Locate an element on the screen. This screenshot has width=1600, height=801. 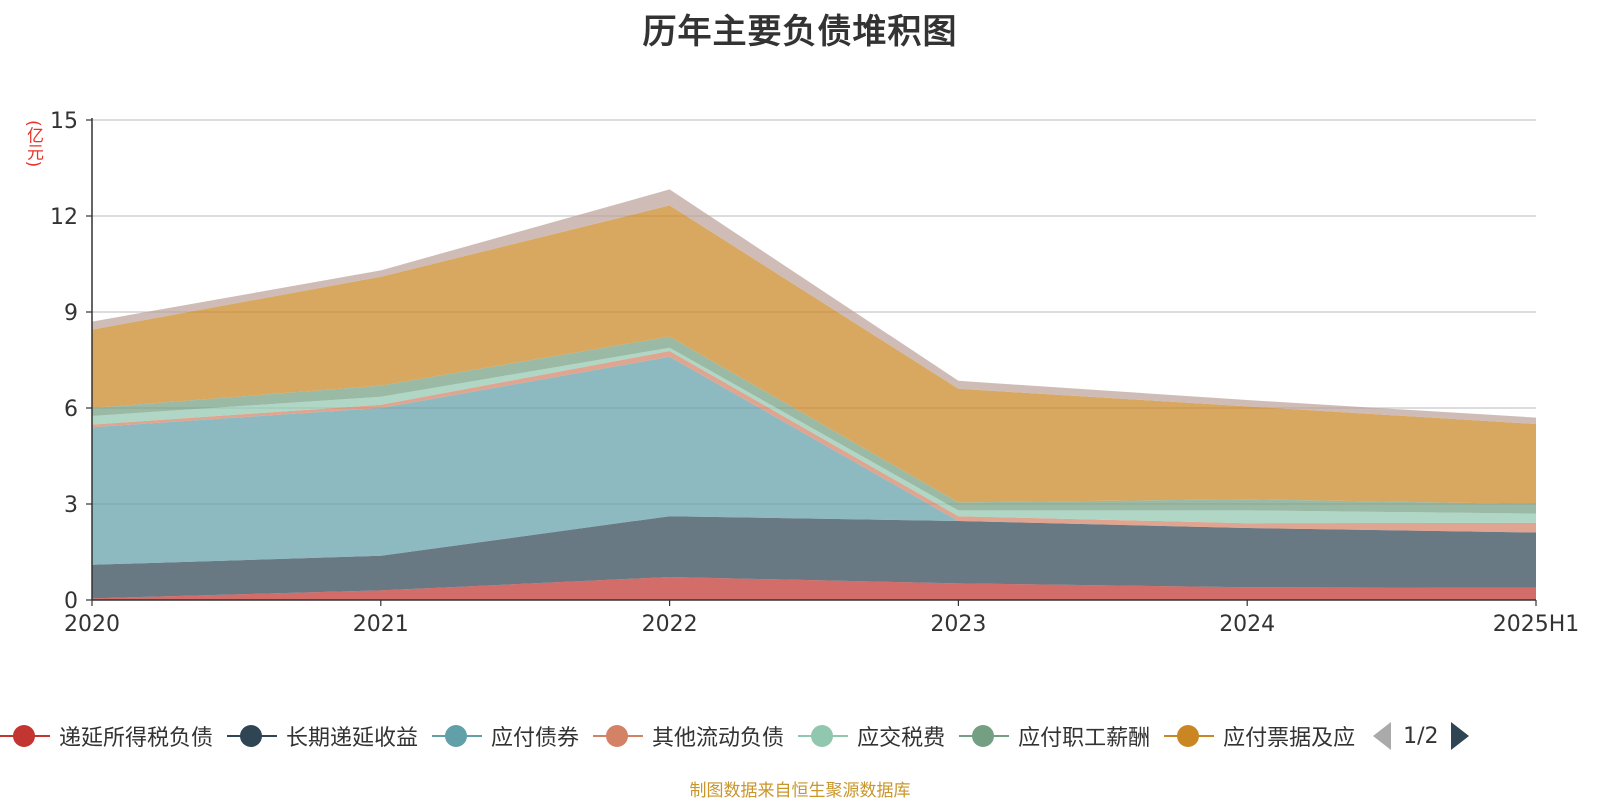
x-tick-label: 2024 is located at coordinates (1247, 624).